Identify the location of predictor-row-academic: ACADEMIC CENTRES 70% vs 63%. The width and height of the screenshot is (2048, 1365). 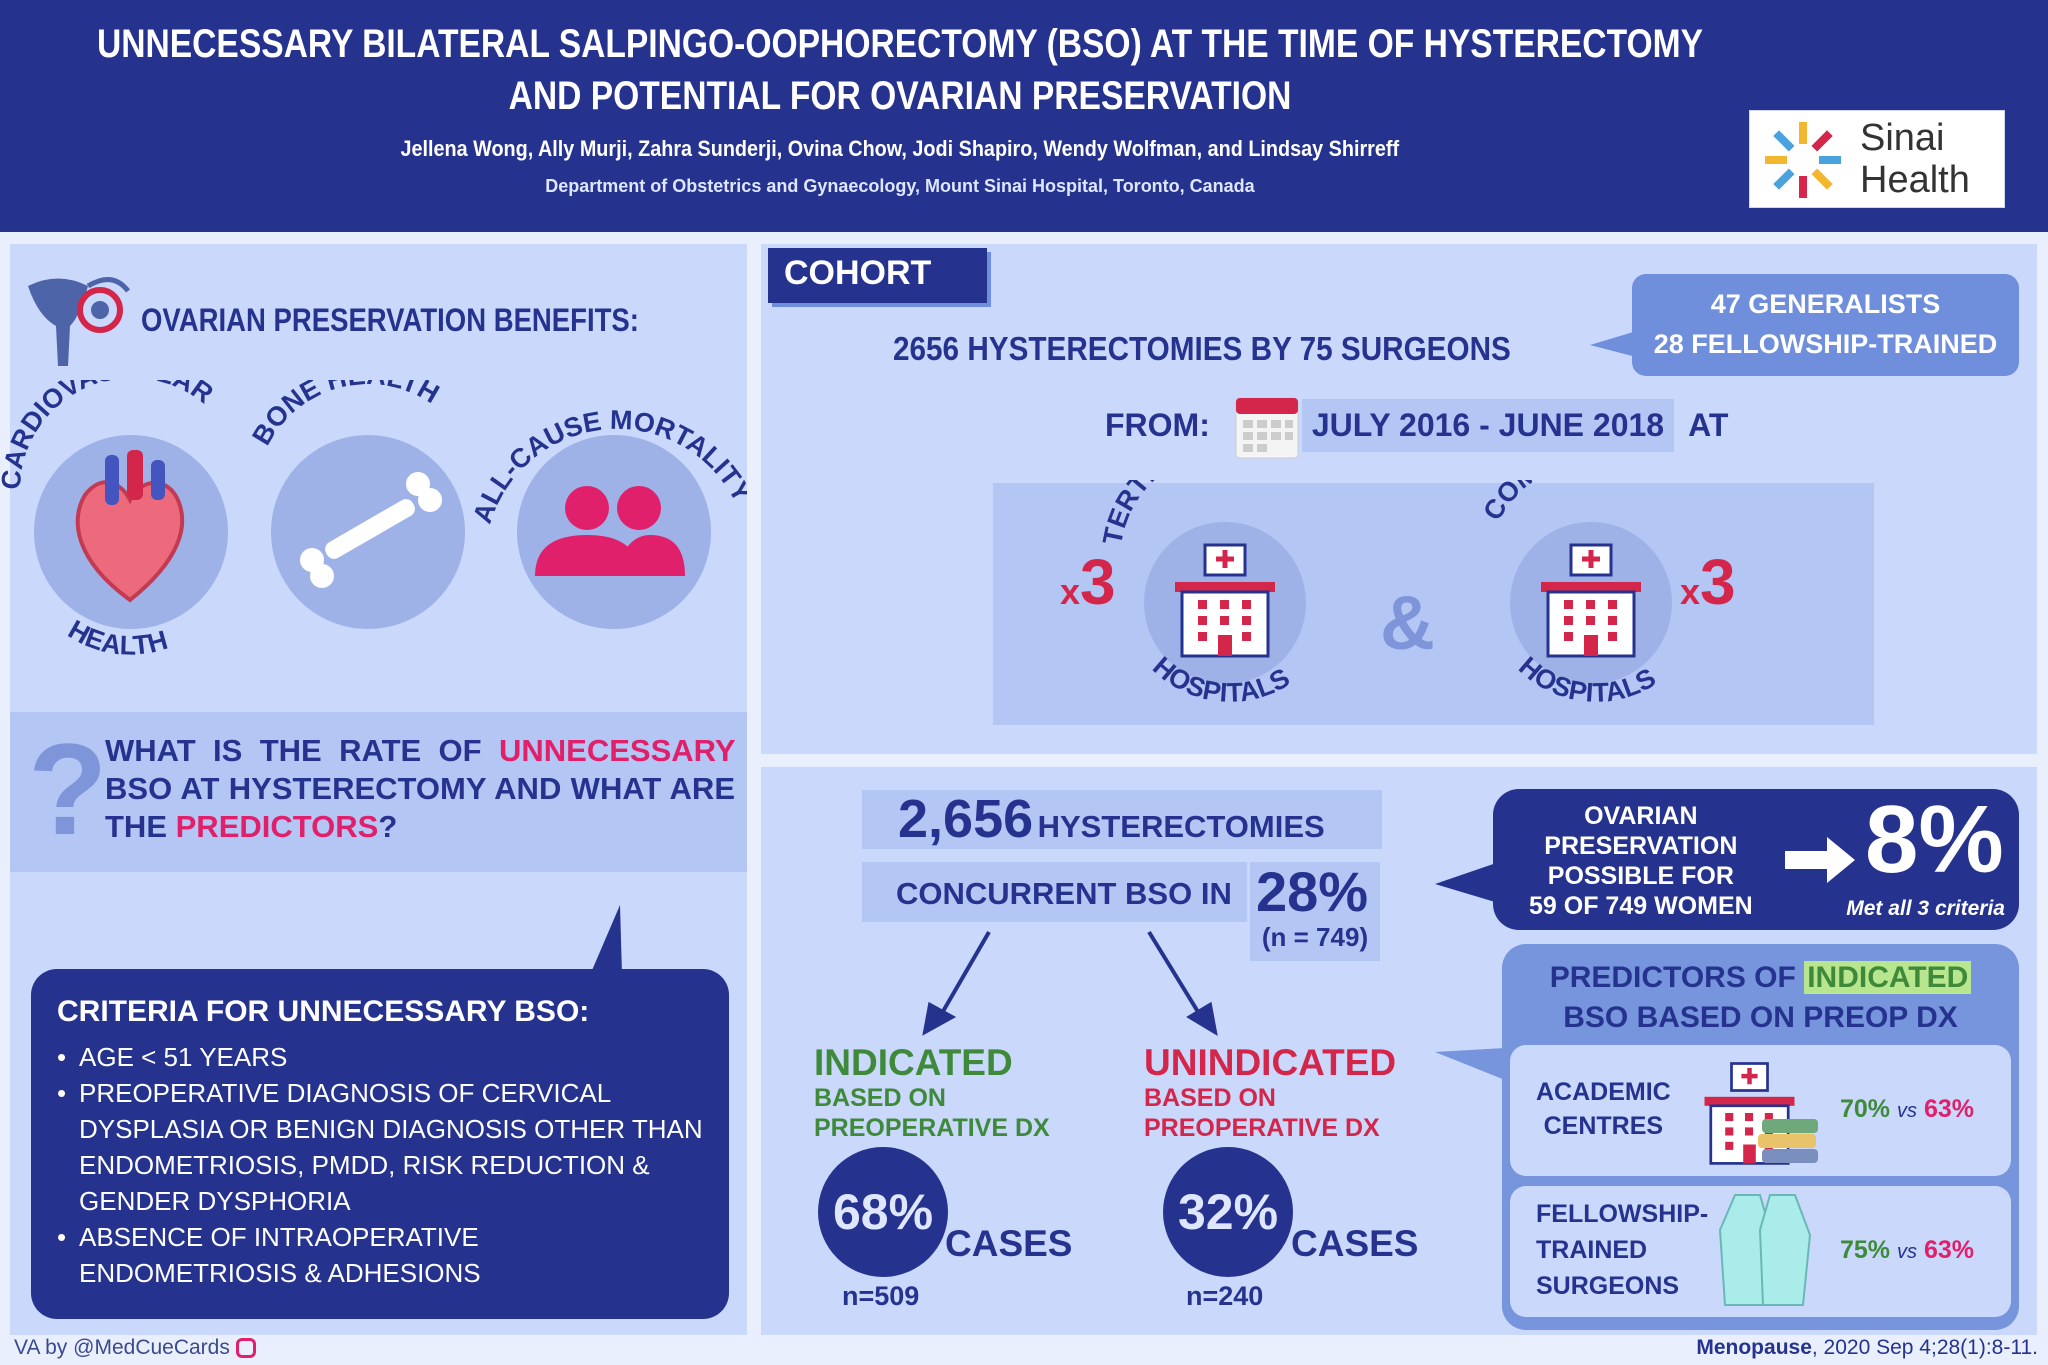
(1760, 1110).